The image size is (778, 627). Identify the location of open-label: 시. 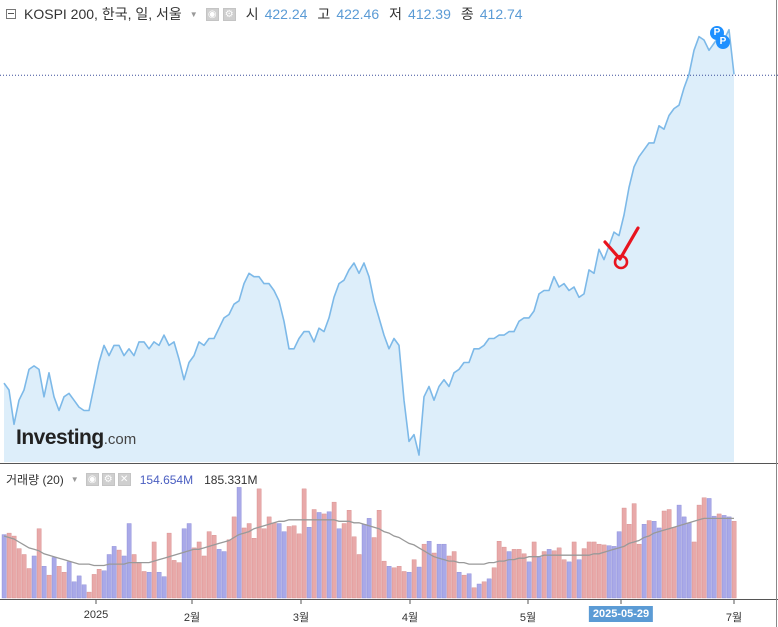
(252, 14).